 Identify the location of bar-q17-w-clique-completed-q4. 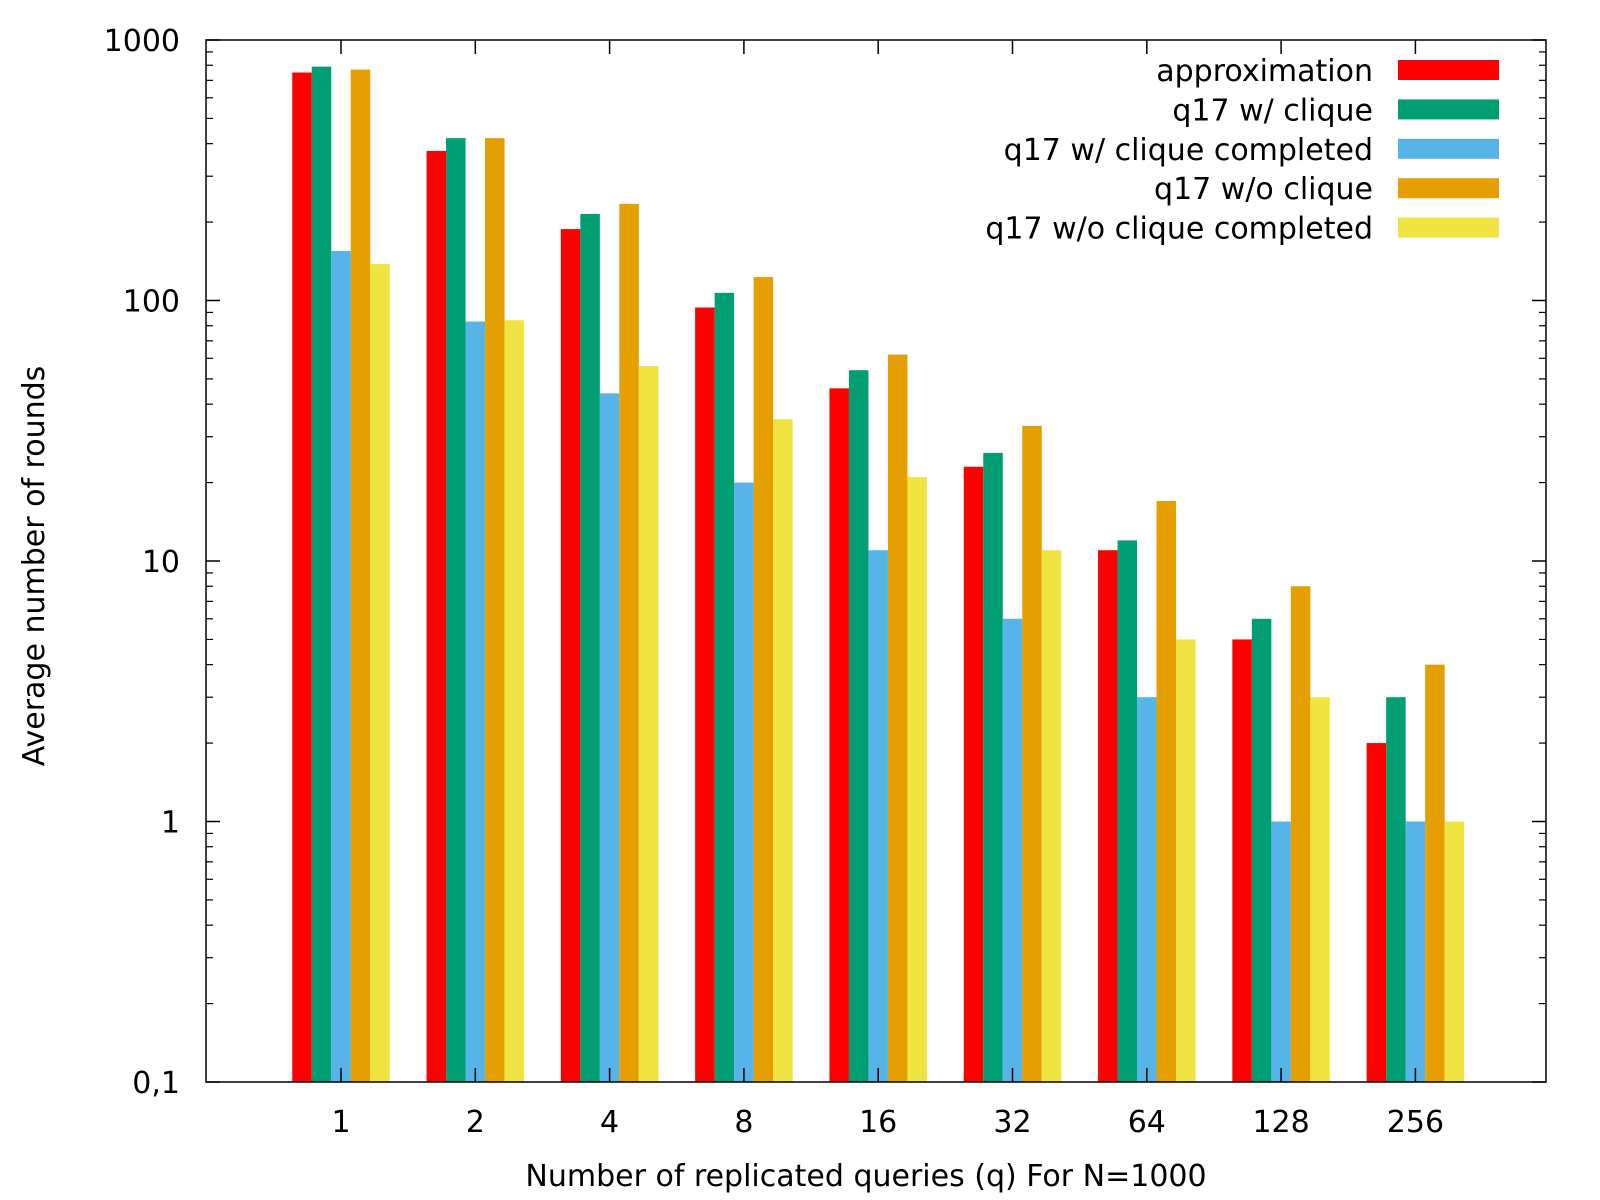
(609, 737).